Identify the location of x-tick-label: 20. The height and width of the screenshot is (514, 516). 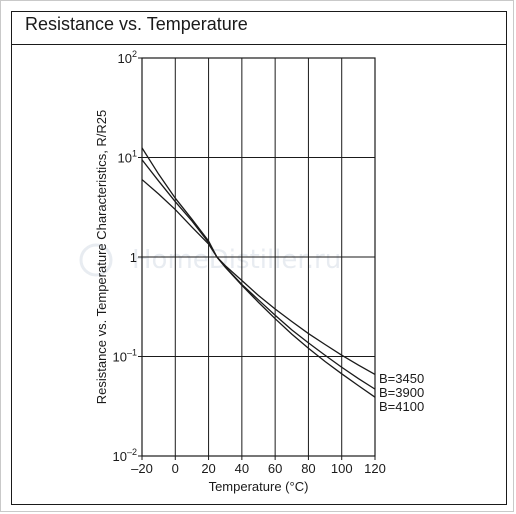
(208, 468).